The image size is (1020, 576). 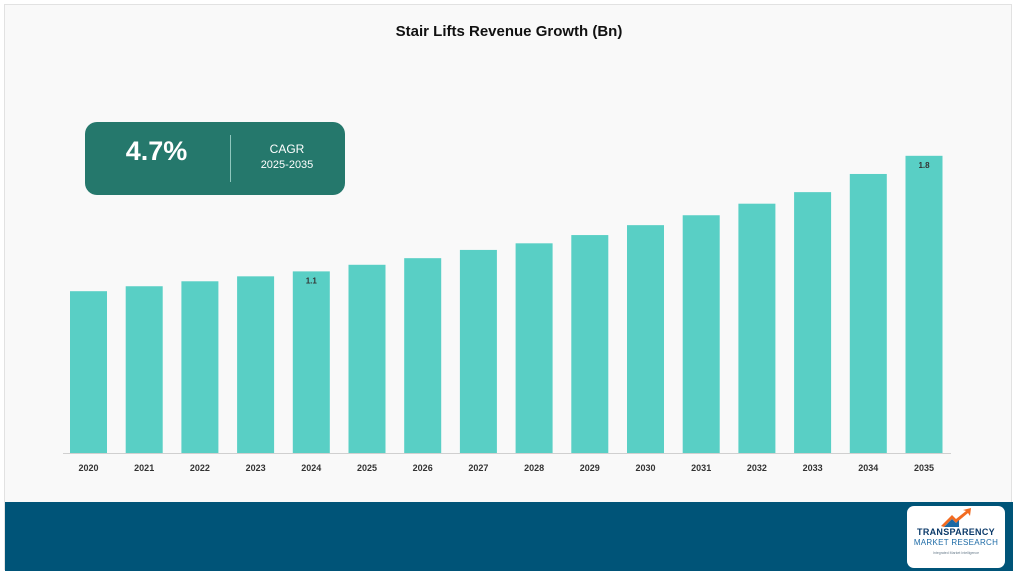 I want to click on x-tick-label: 2031, so click(x=701, y=468).